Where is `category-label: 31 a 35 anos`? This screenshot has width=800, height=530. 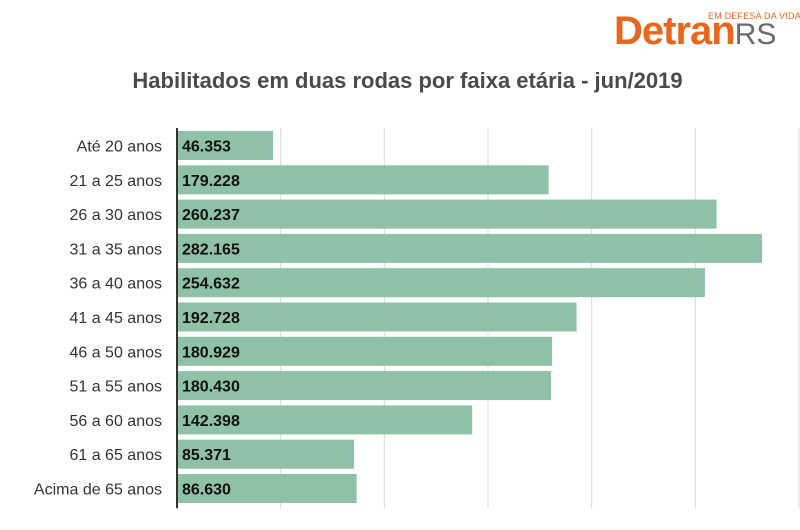
category-label: 31 a 35 anos is located at coordinates (115, 249).